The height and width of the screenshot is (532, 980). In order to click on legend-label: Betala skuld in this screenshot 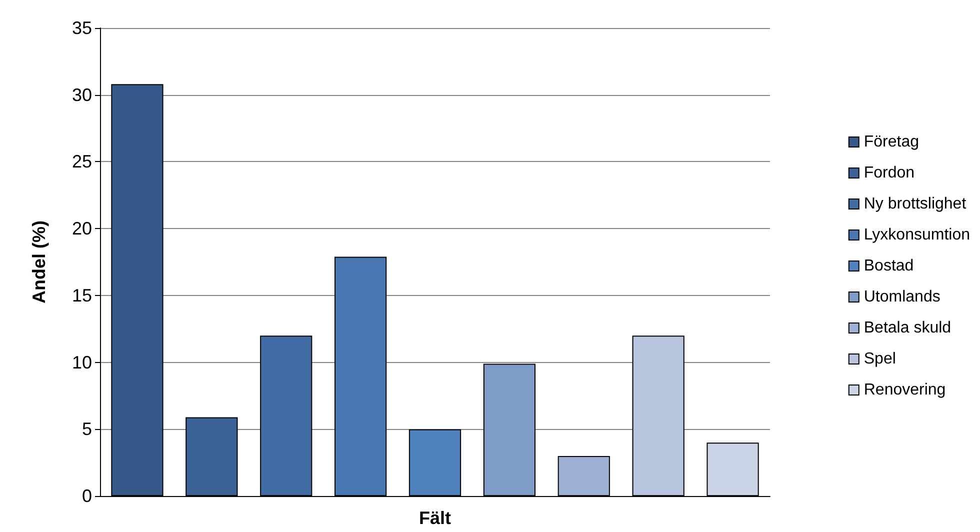, I will do `click(908, 328)`.